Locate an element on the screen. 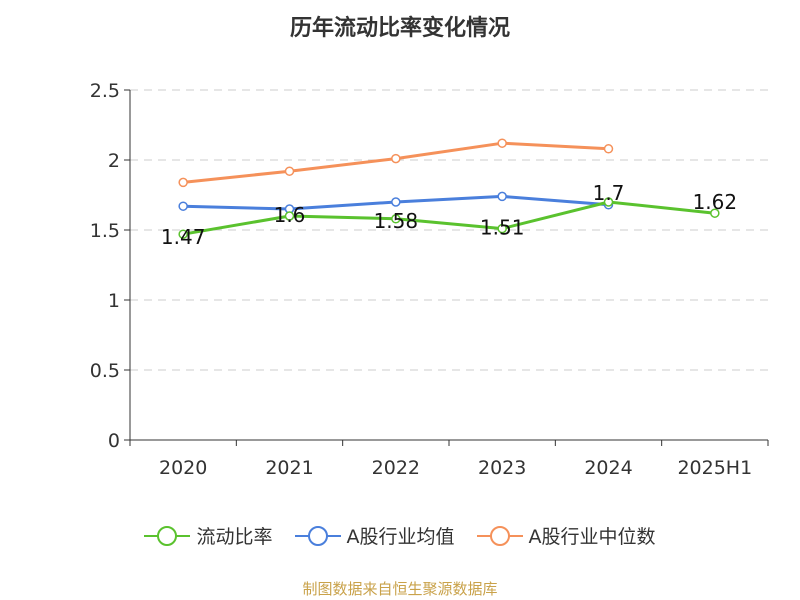 This screenshot has height=600, width=800. y-tick-label: 1.5 is located at coordinates (105, 231).